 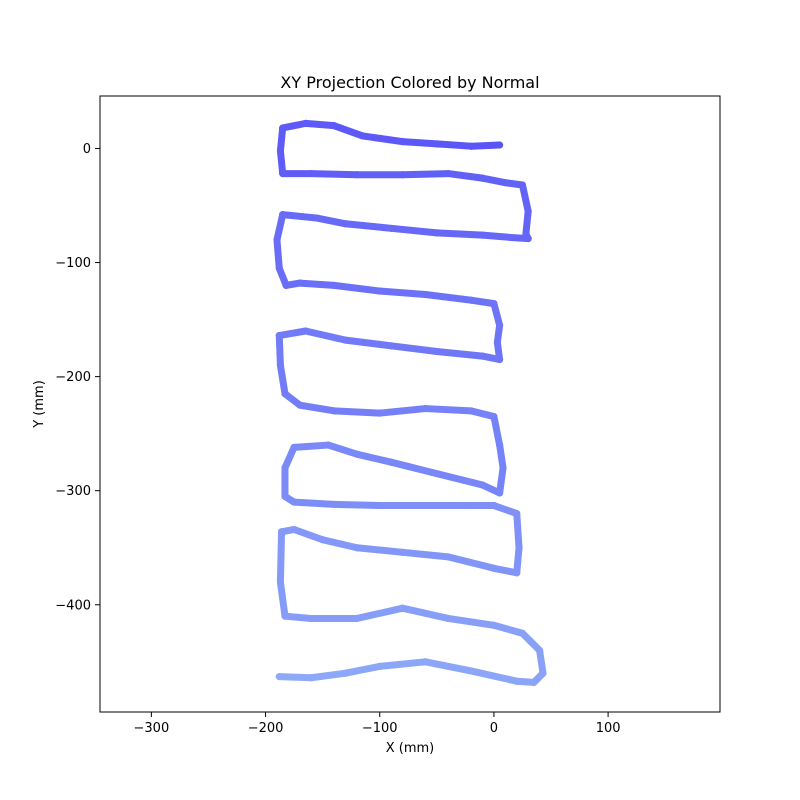 What do you see at coordinates (410, 748) in the screenshot?
I see `x-axis-label: X (mm)` at bounding box center [410, 748].